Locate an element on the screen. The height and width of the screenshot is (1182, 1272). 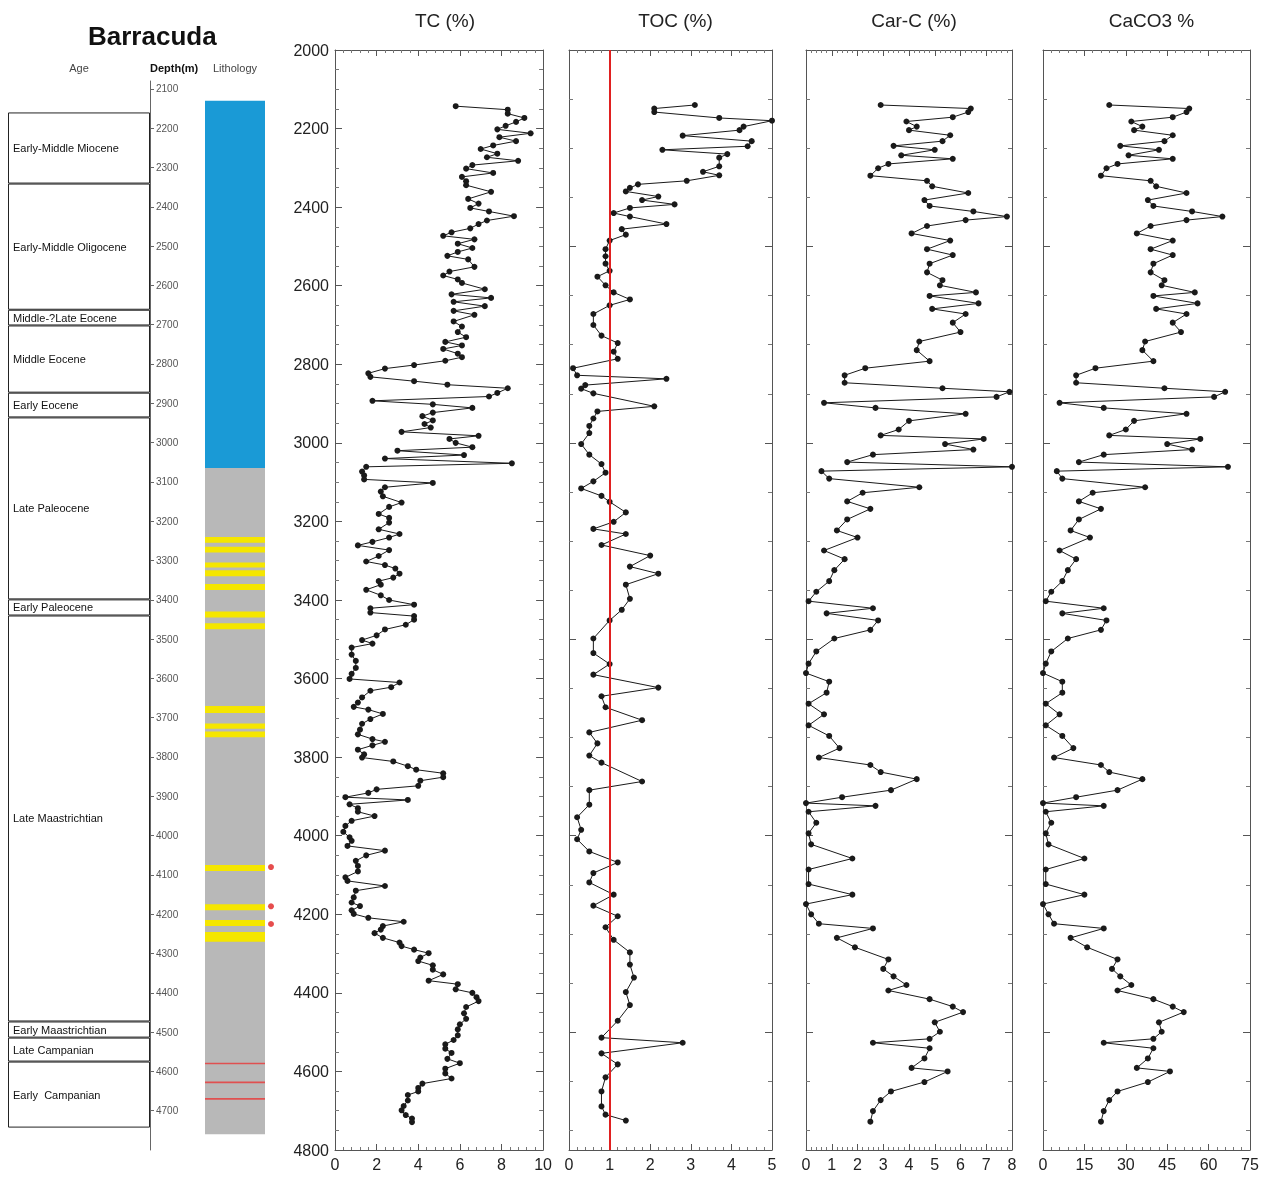
series-label: Early-Middle Miocene is located at coordinates (66, 148).